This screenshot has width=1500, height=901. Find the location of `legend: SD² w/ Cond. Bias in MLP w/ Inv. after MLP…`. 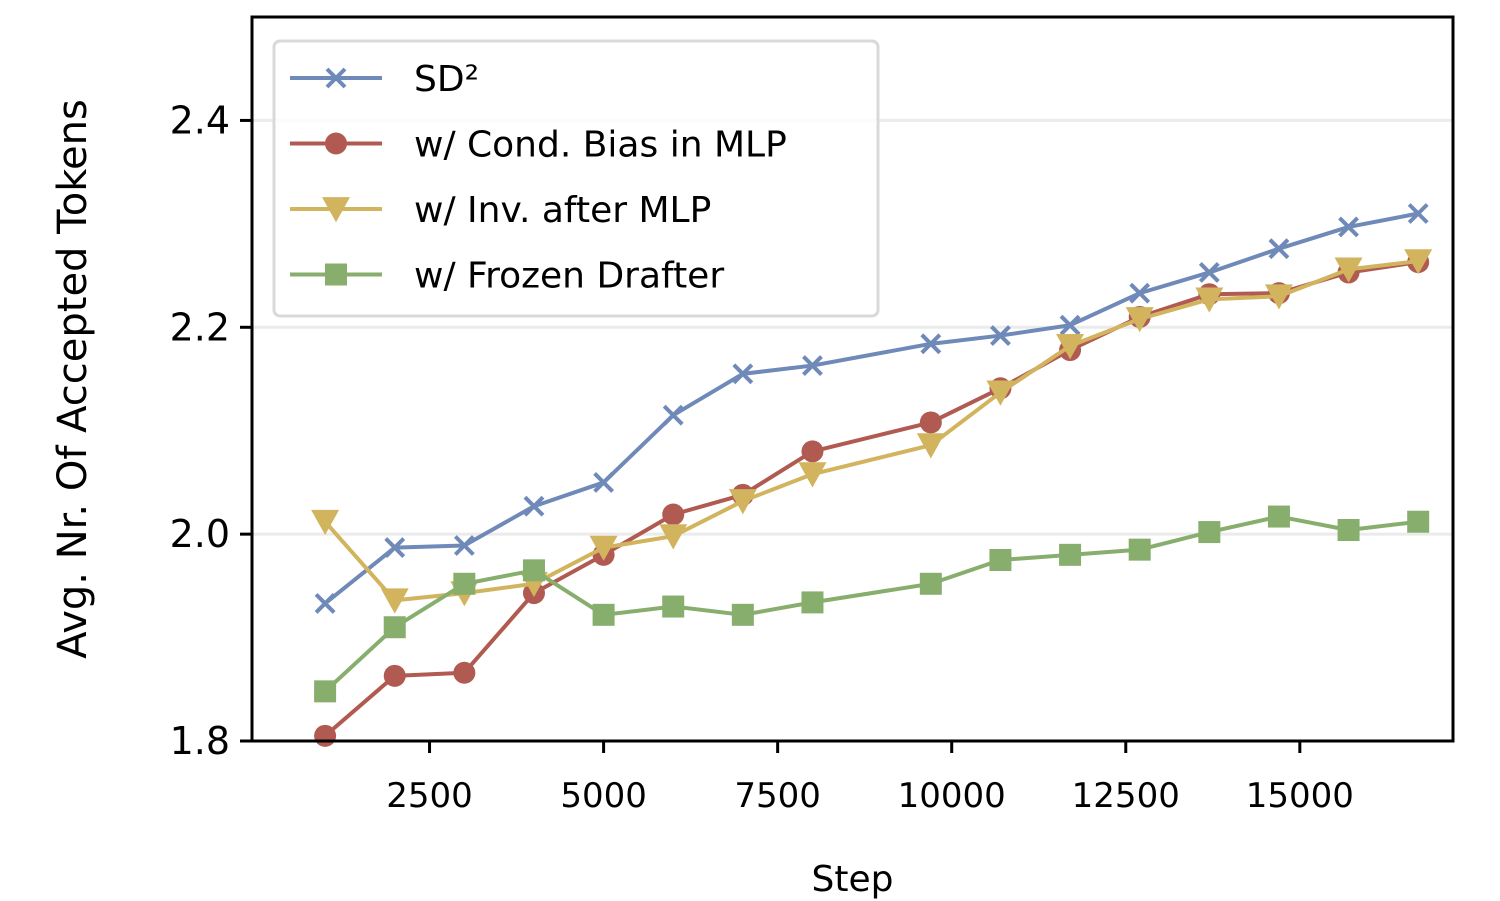

legend: SD² w/ Cond. Bias in MLP w/ Inv. after MLP… is located at coordinates (576, 178).